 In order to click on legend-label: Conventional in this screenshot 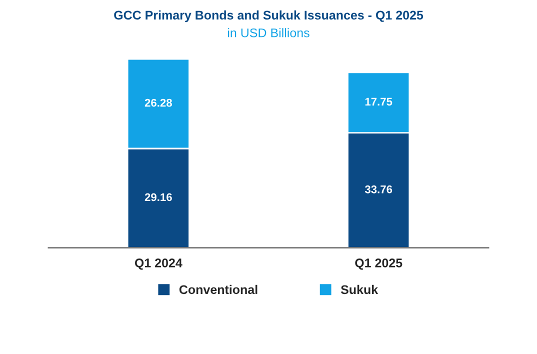, I will do `click(218, 289)`.